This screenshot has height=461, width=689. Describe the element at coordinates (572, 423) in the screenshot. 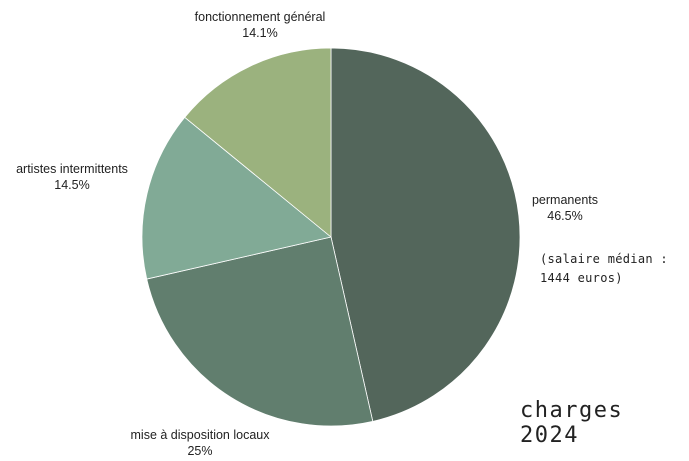

I see `chart-title: charges 2024` at that location.